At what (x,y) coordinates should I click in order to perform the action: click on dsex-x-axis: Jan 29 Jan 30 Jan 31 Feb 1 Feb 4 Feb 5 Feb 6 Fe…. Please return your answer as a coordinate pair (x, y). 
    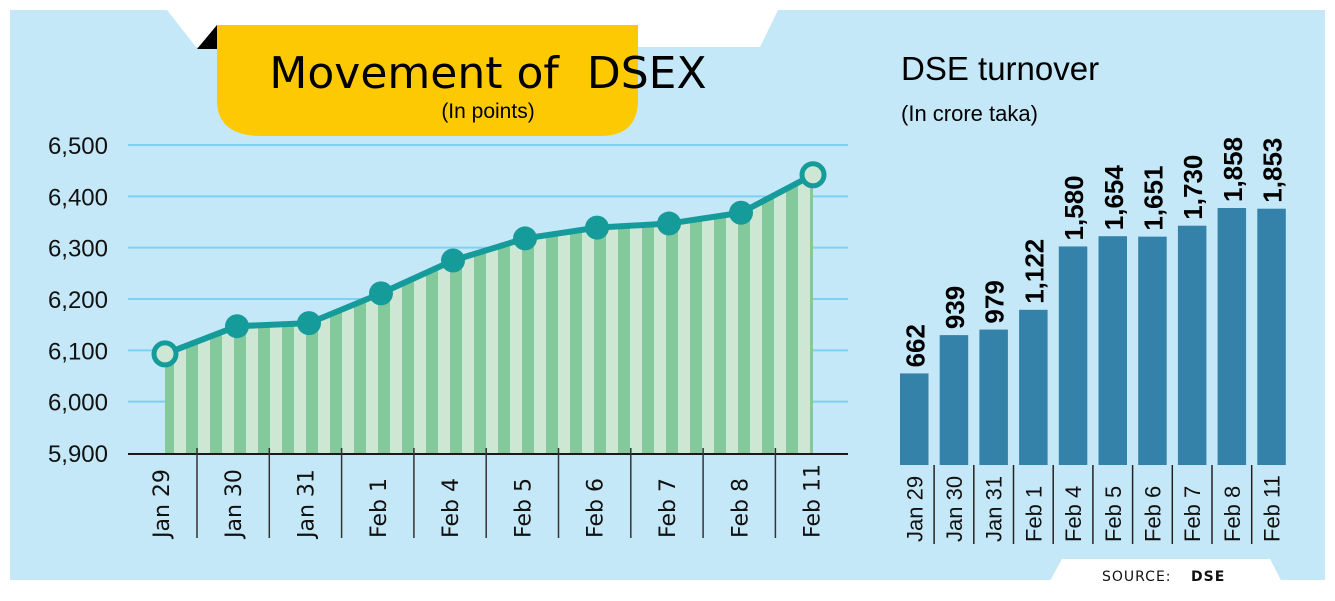
    Looking at the image, I should click on (488, 494).